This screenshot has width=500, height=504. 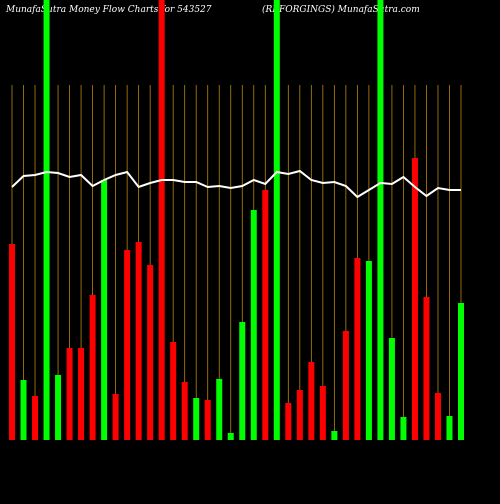 What do you see at coordinates (236, 184) in the screenshot?
I see `money-flow-line` at bounding box center [236, 184].